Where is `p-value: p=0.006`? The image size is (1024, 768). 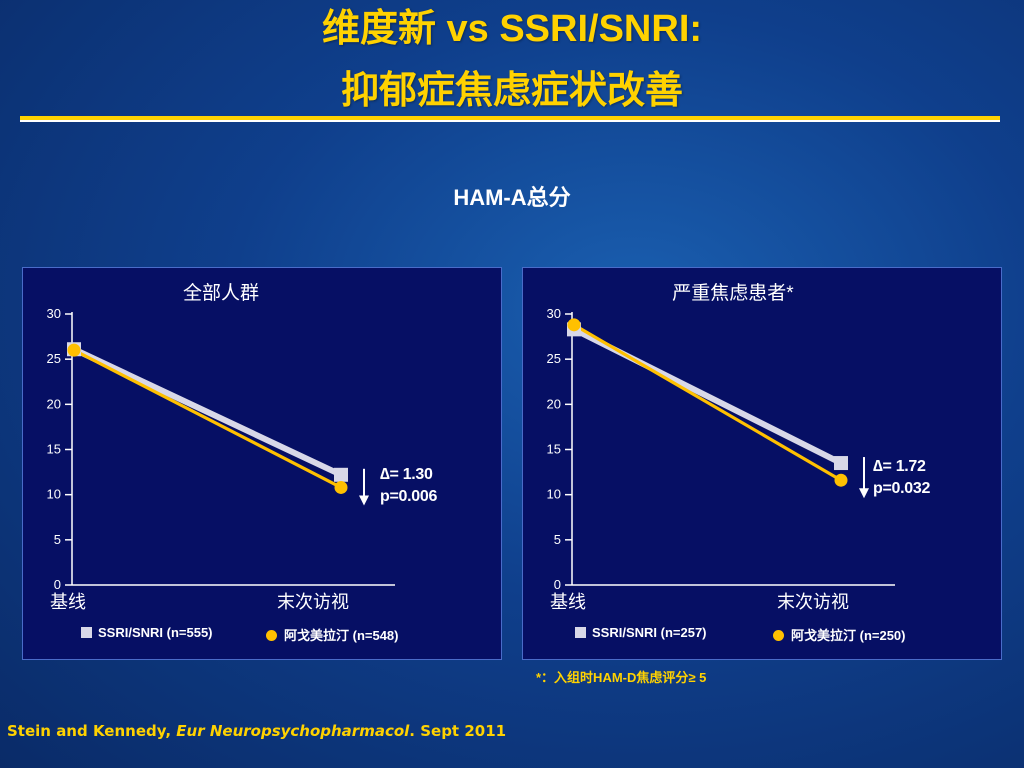 p-value: p=0.006 is located at coordinates (409, 496).